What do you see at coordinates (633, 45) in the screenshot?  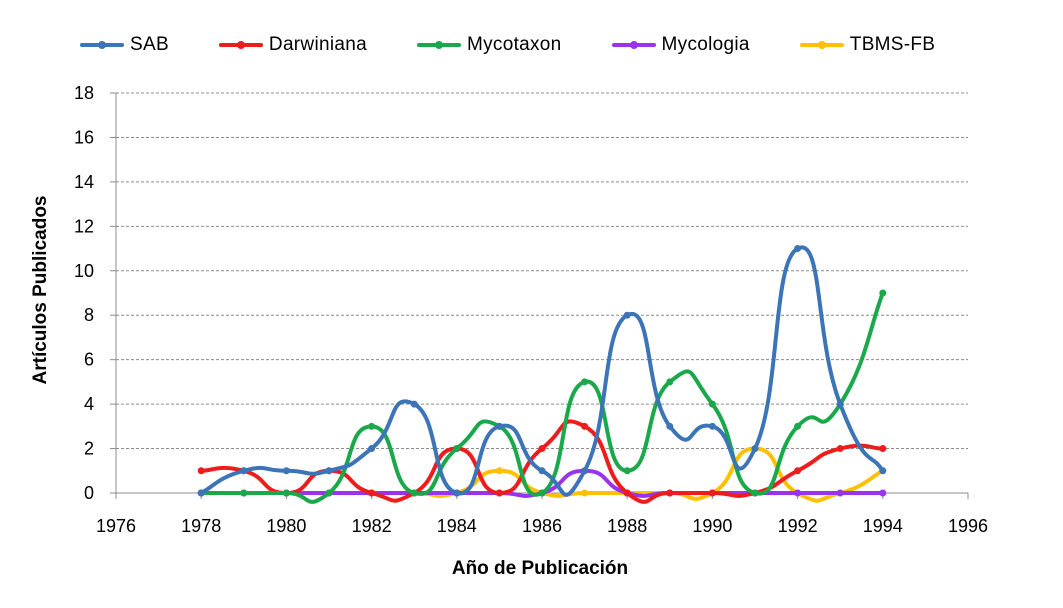 I see `legend-swatch-mycologia` at bounding box center [633, 45].